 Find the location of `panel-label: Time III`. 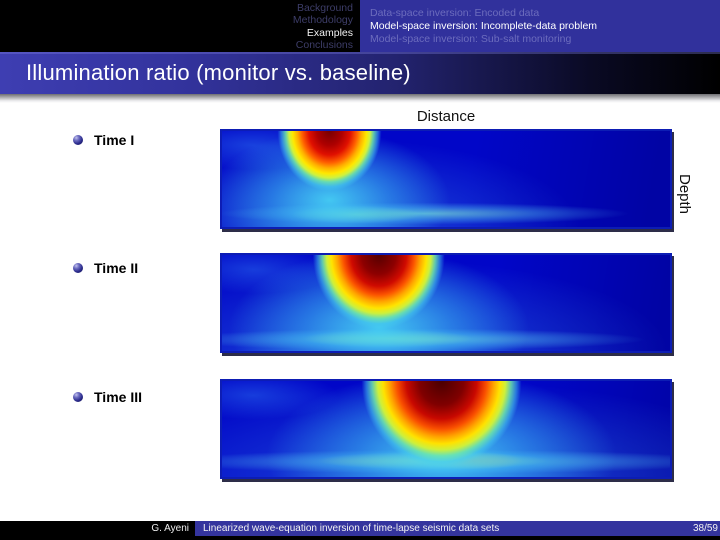

panel-label: Time III is located at coordinates (118, 397).